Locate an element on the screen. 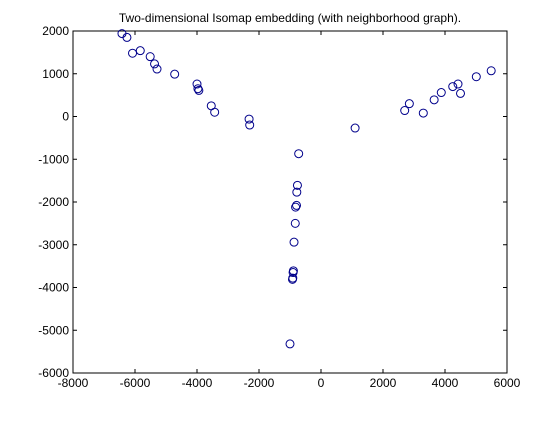  y-tick-label: -2000 is located at coordinates (53, 202).